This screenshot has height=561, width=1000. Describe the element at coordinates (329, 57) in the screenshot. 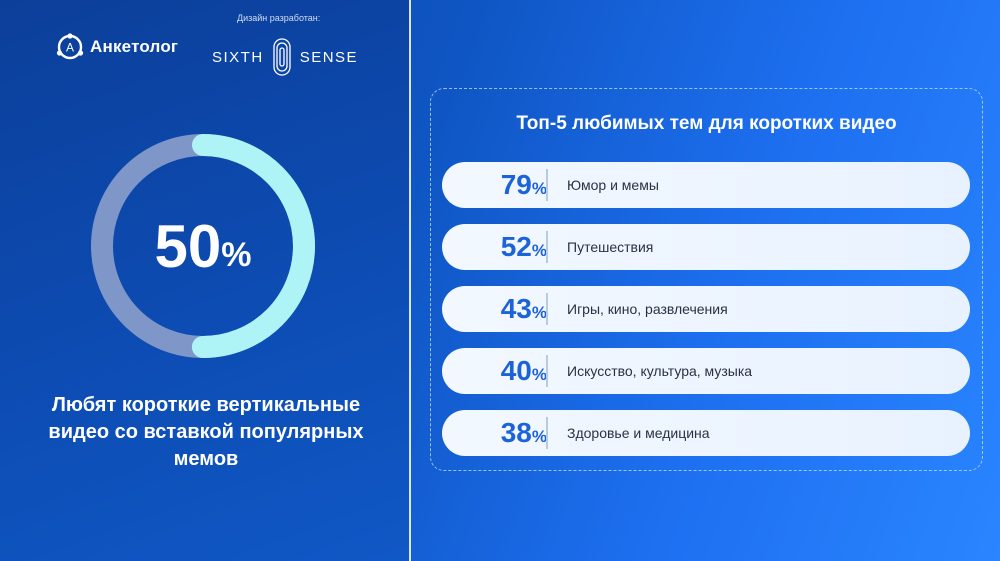

I see `partner-name-right: SENSE` at that location.